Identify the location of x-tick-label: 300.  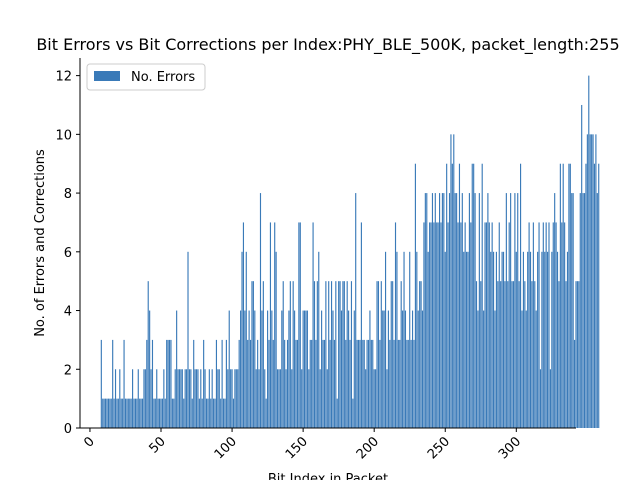
(510, 448).